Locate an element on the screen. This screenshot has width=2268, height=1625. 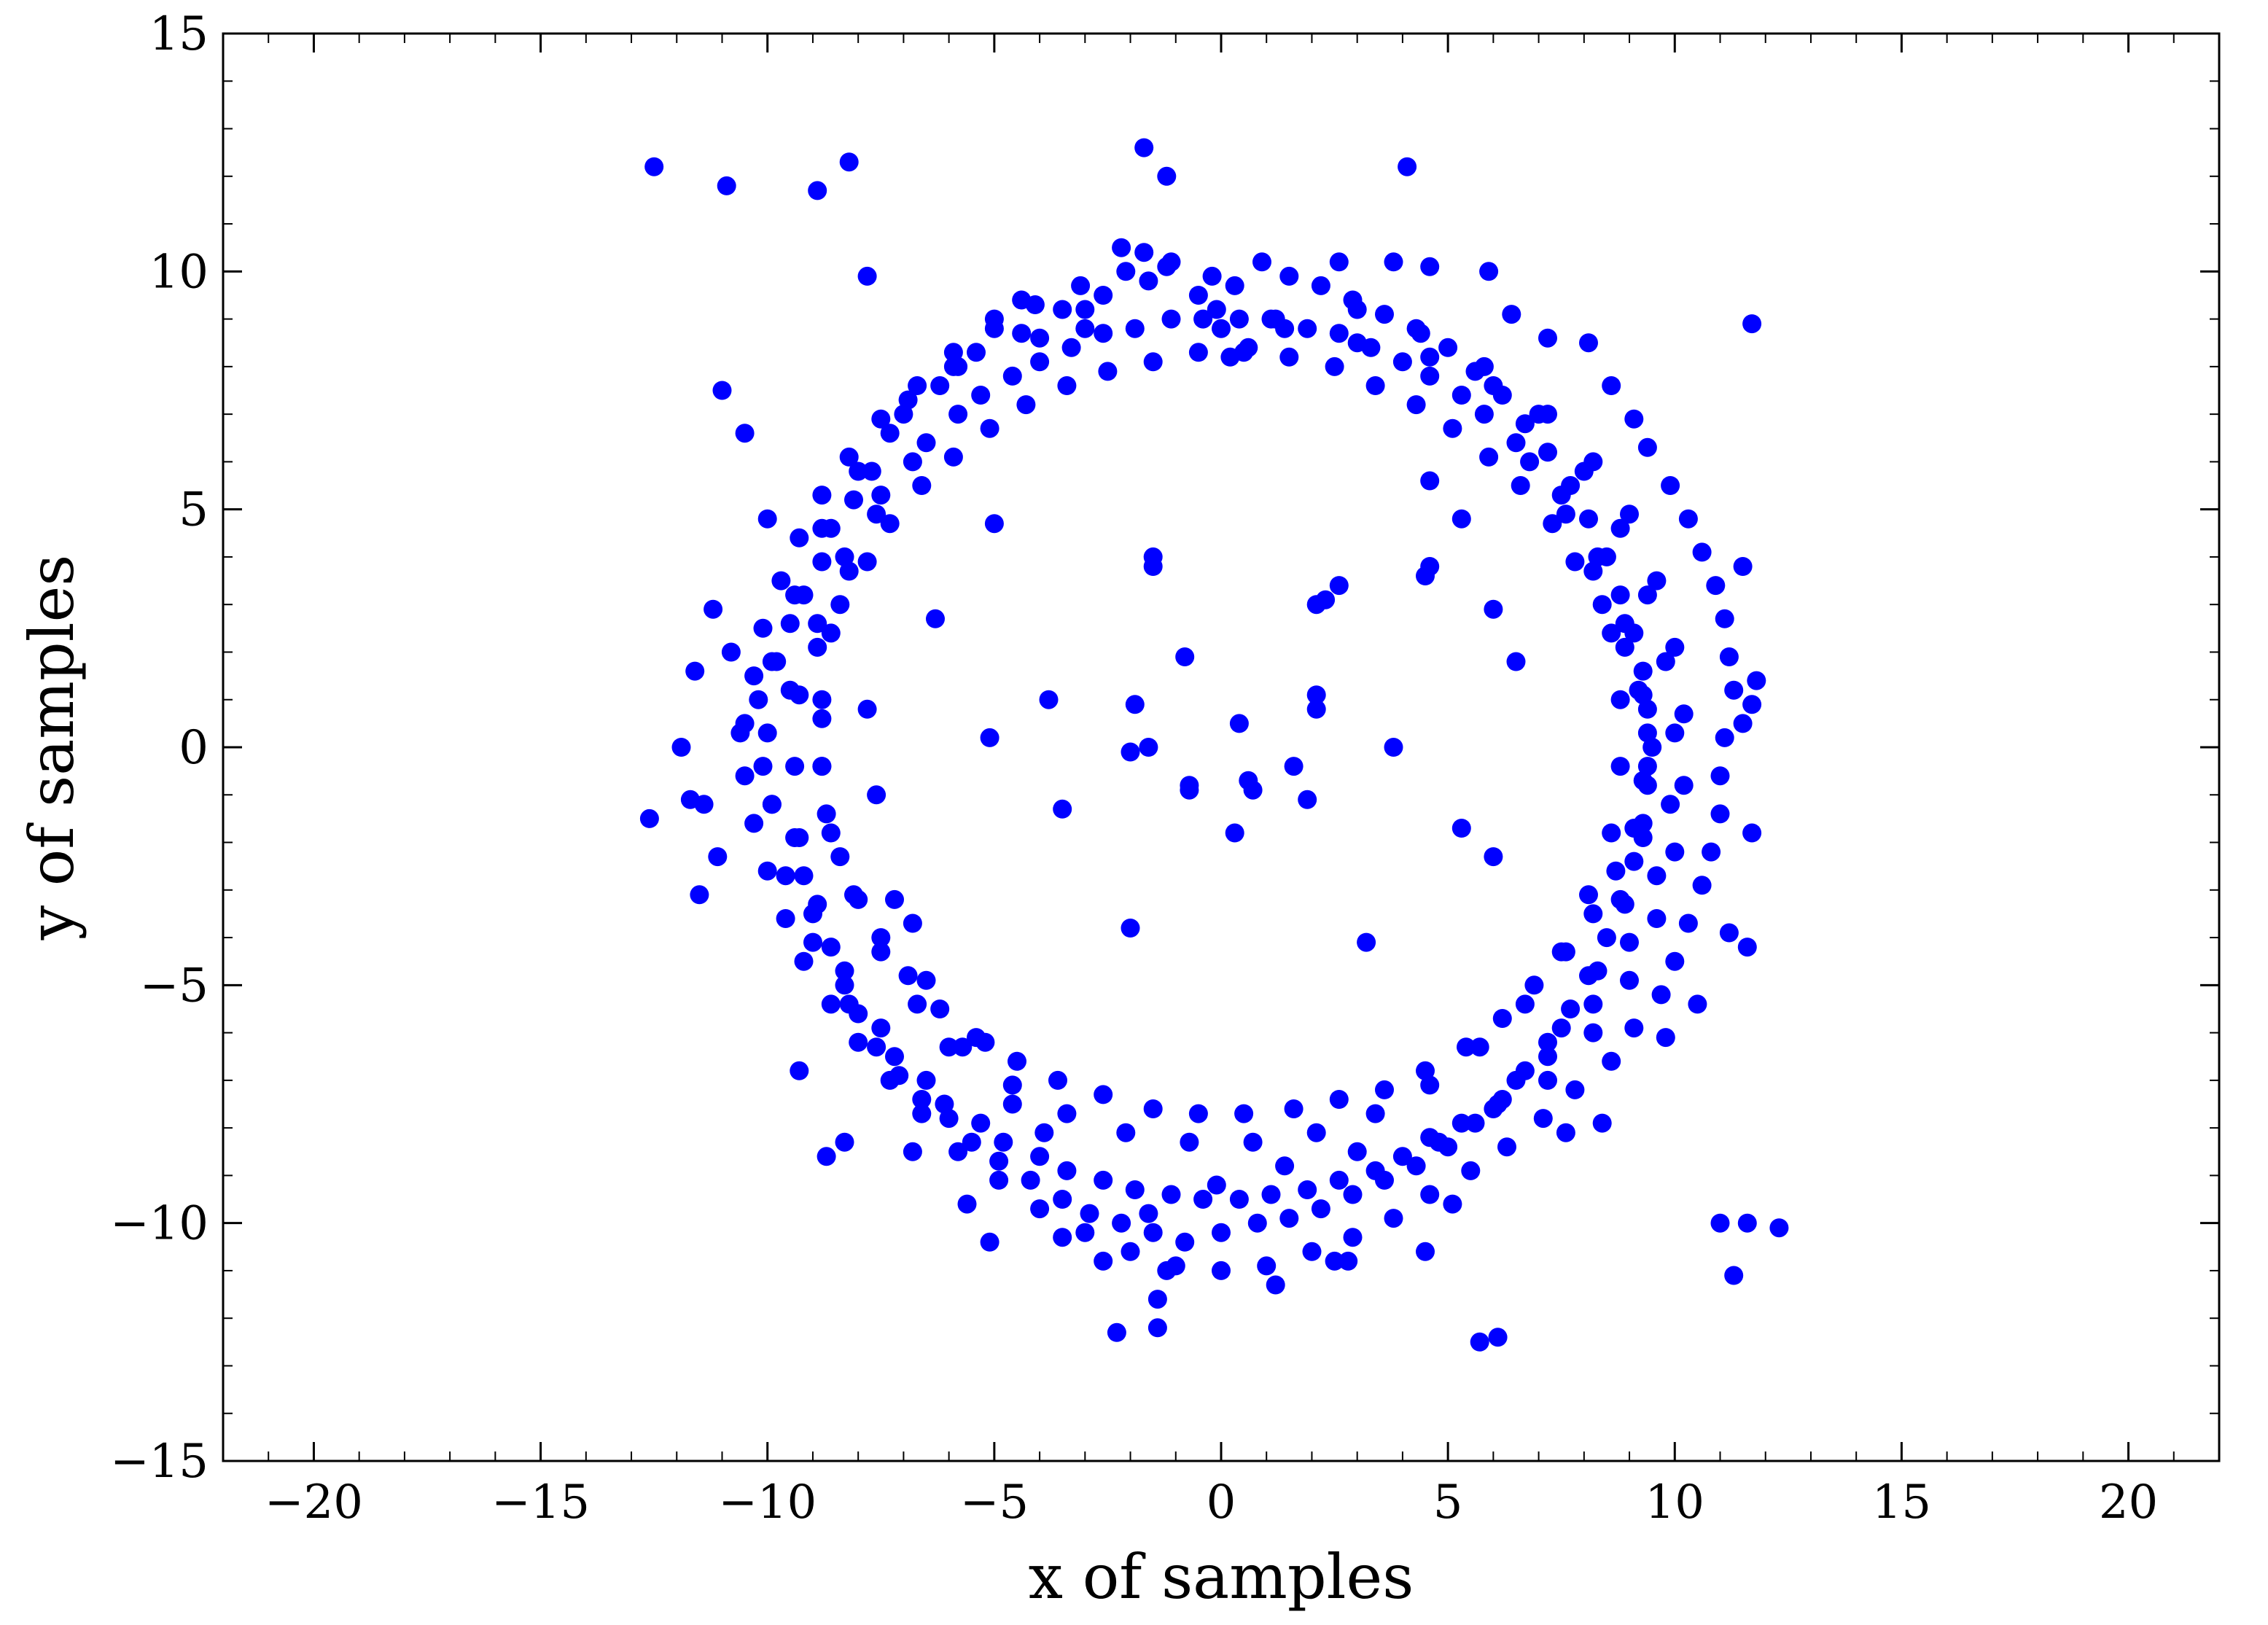
x-tick-label: −10 is located at coordinates (767, 1502).